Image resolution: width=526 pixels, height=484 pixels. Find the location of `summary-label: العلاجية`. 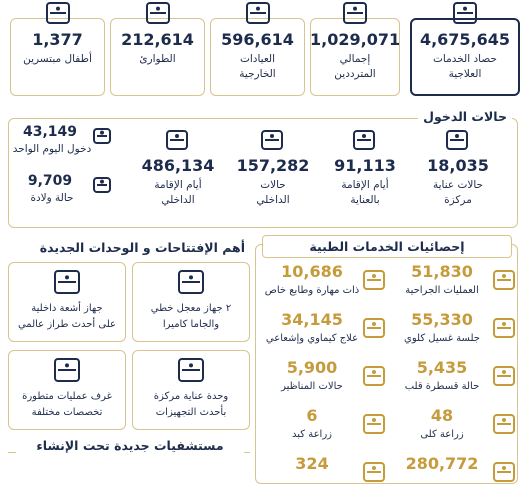

summary-label: العلاجية is located at coordinates (465, 74).